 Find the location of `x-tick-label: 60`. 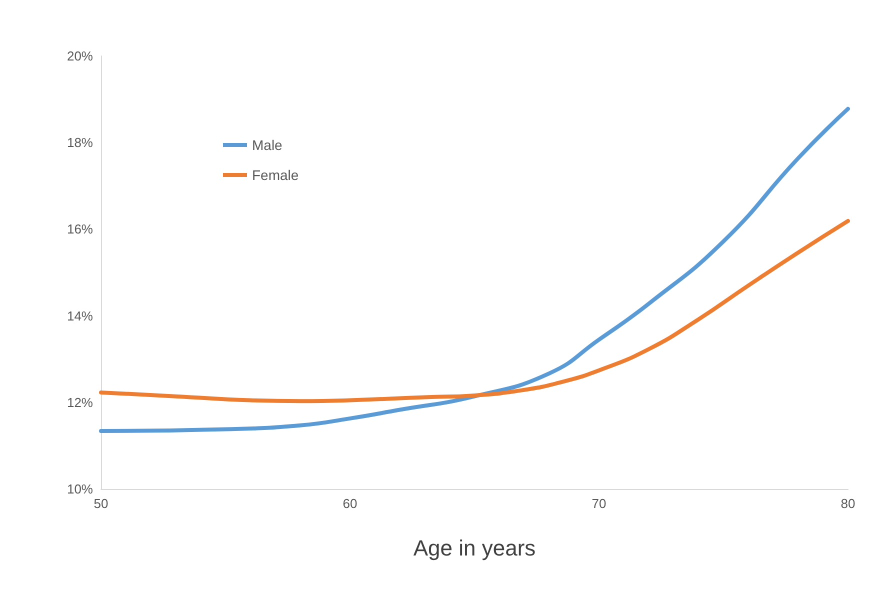

x-tick-label: 60 is located at coordinates (350, 503).